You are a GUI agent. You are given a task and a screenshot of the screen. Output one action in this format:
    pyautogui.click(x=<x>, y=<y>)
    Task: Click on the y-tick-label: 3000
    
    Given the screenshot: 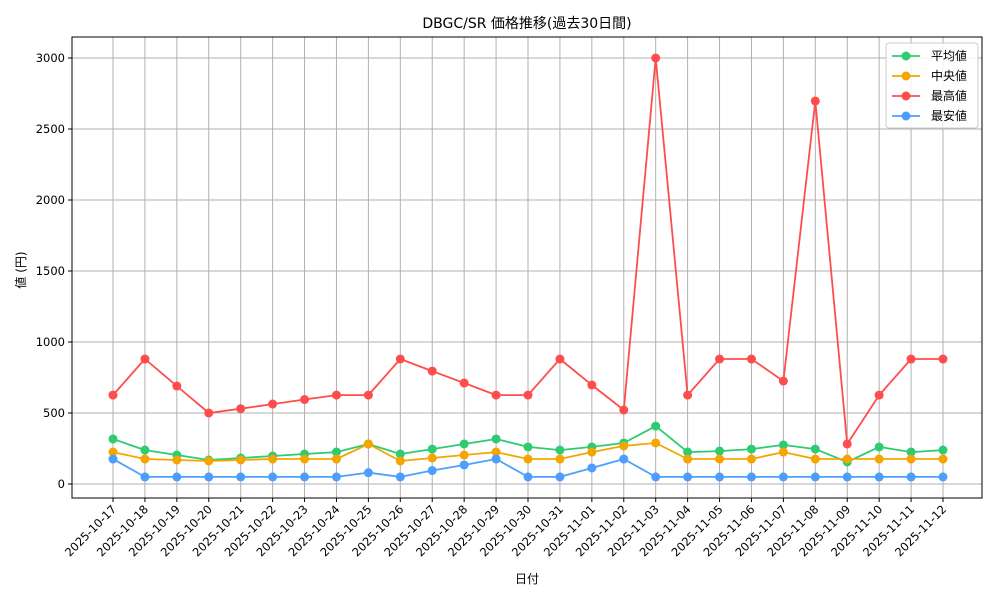 What is the action you would take?
    pyautogui.click(x=50, y=58)
    